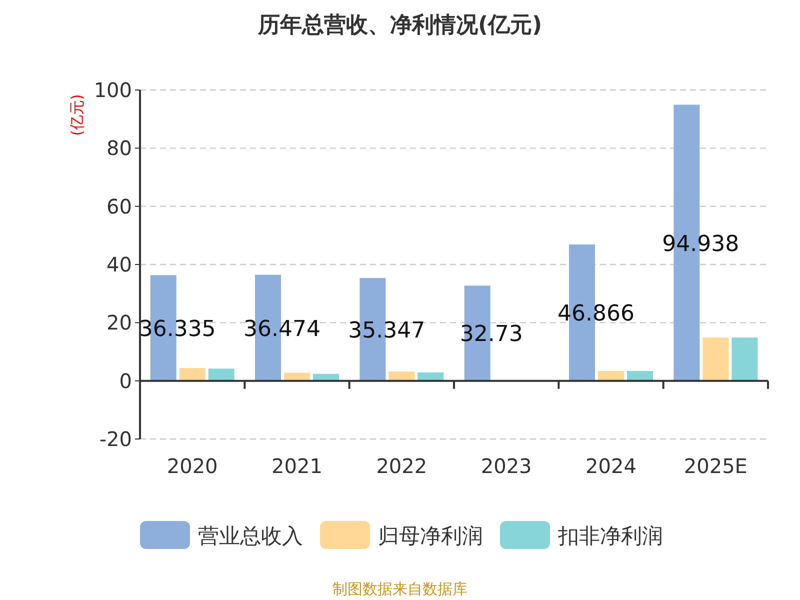 The height and width of the screenshot is (600, 800). I want to click on x-tick-label: 2020, so click(192, 466).